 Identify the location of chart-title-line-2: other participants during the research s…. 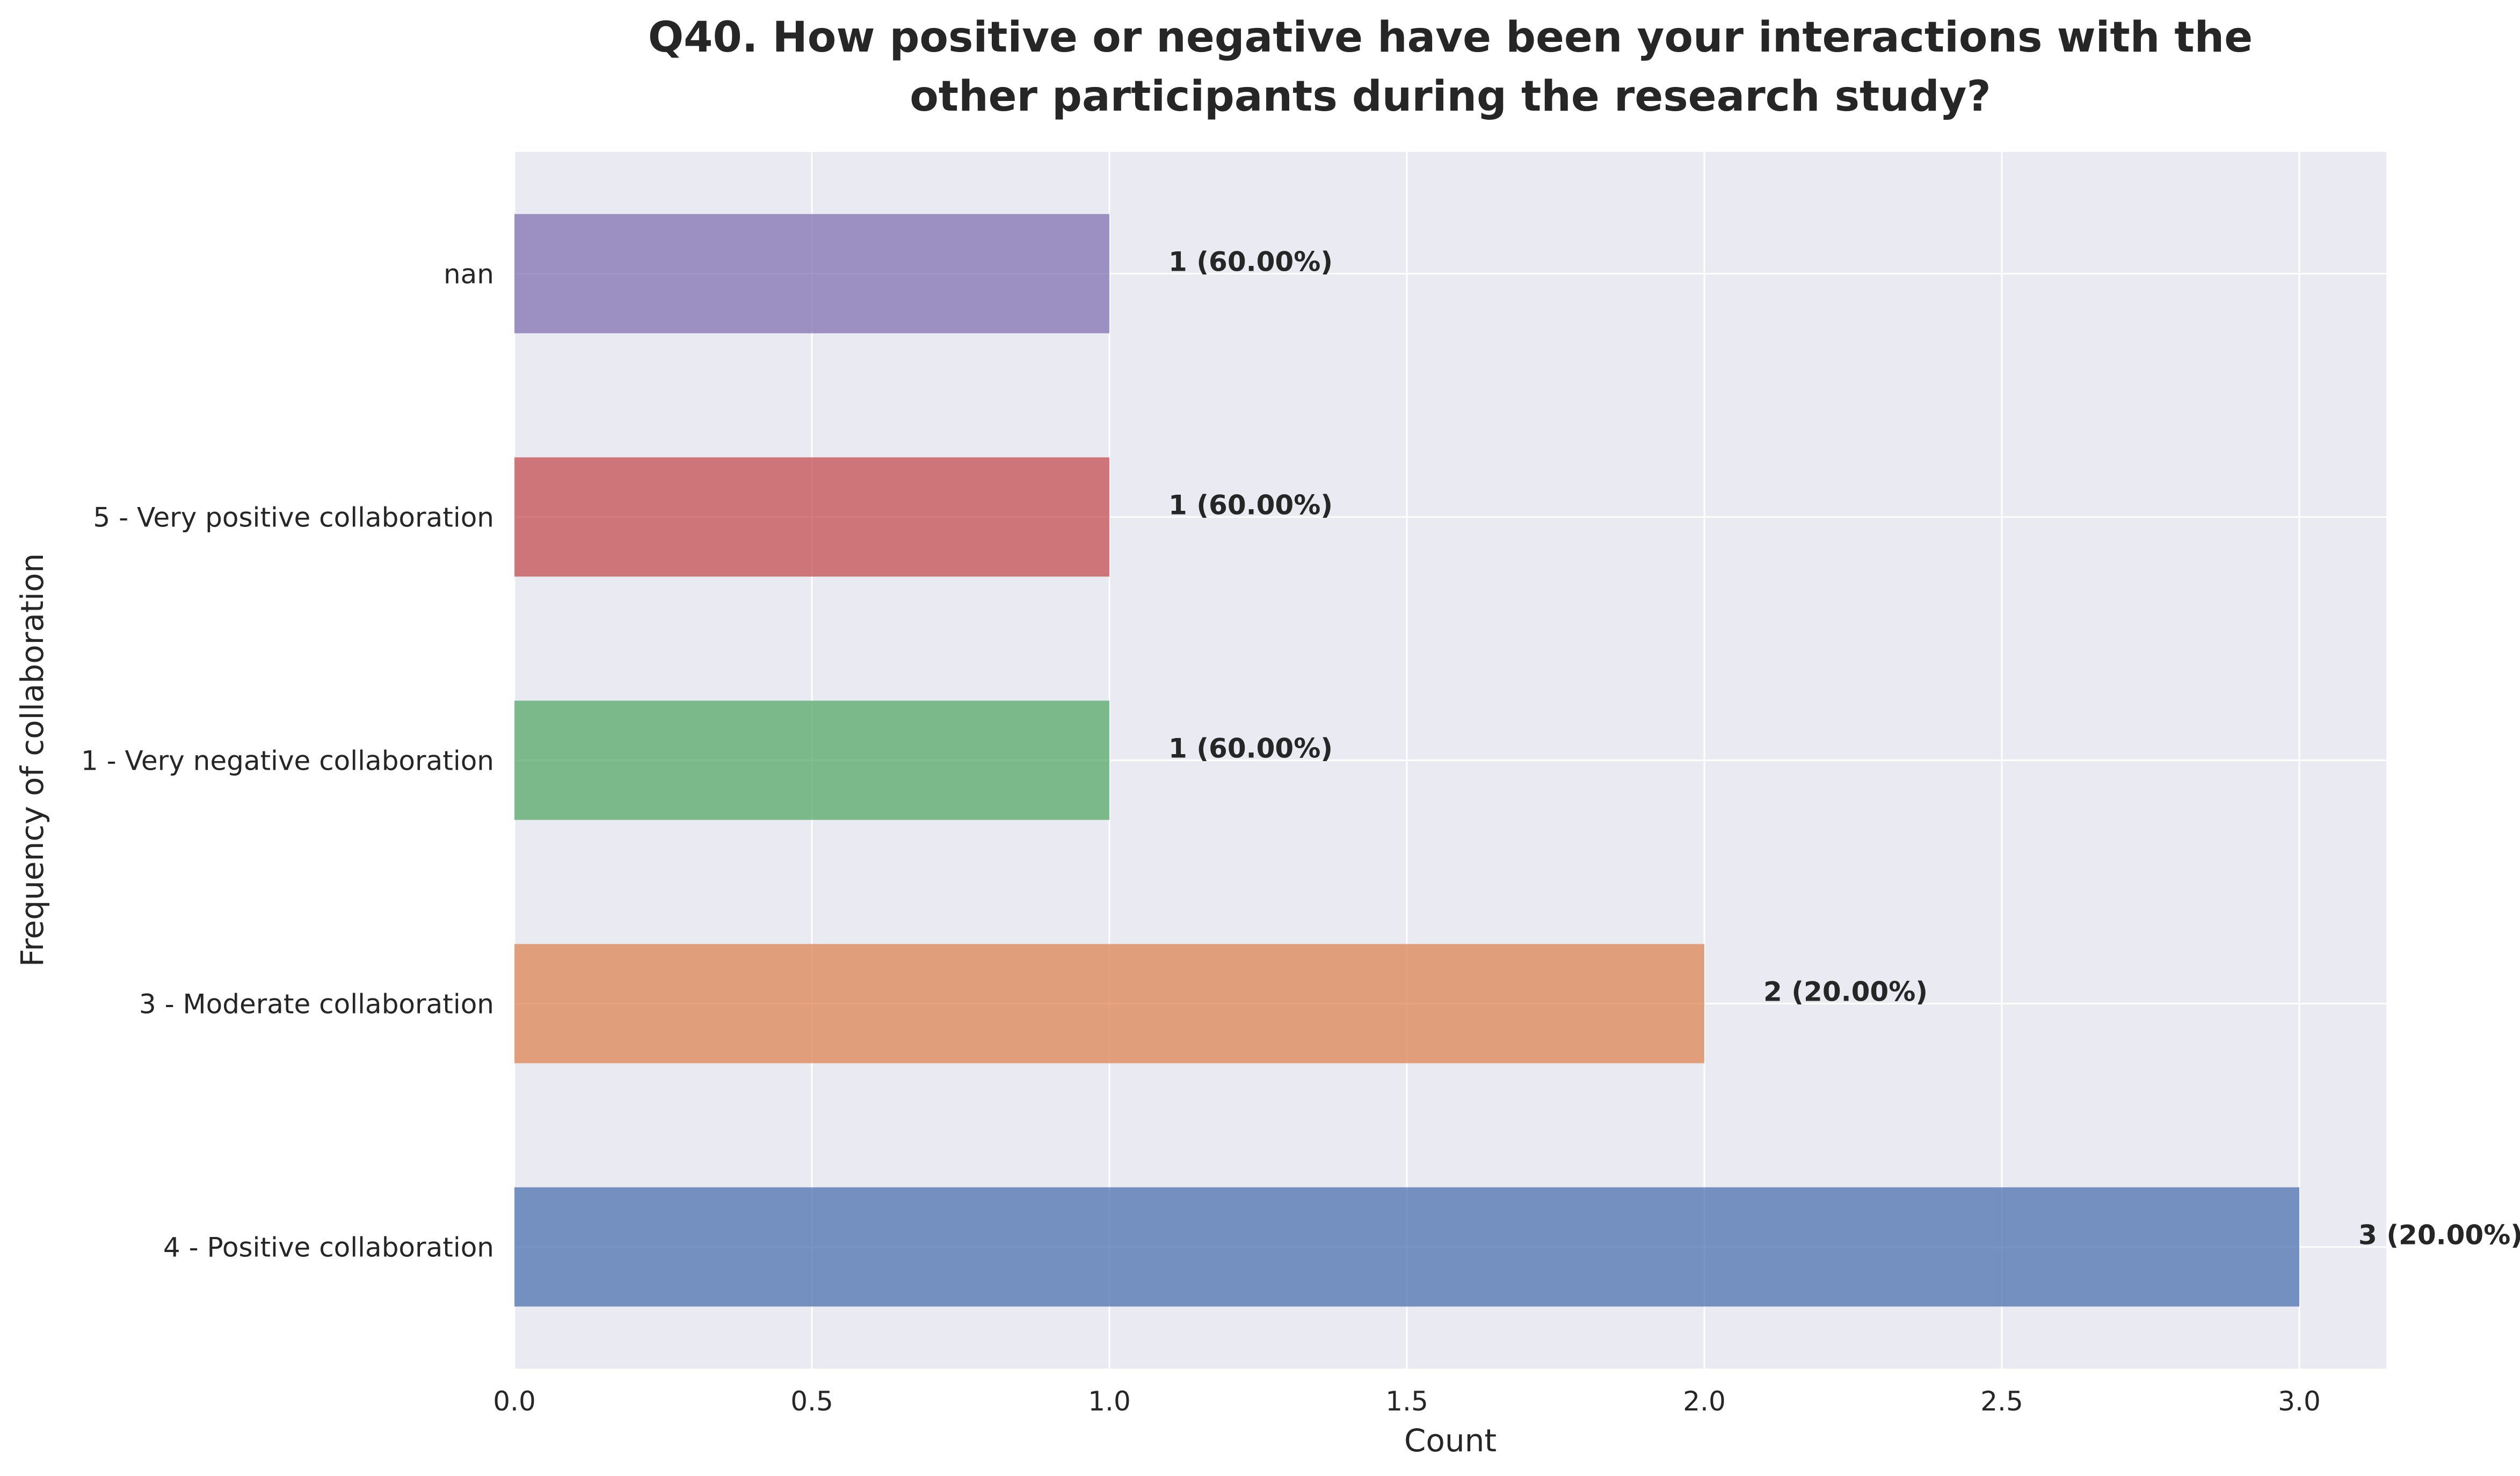
(1450, 97).